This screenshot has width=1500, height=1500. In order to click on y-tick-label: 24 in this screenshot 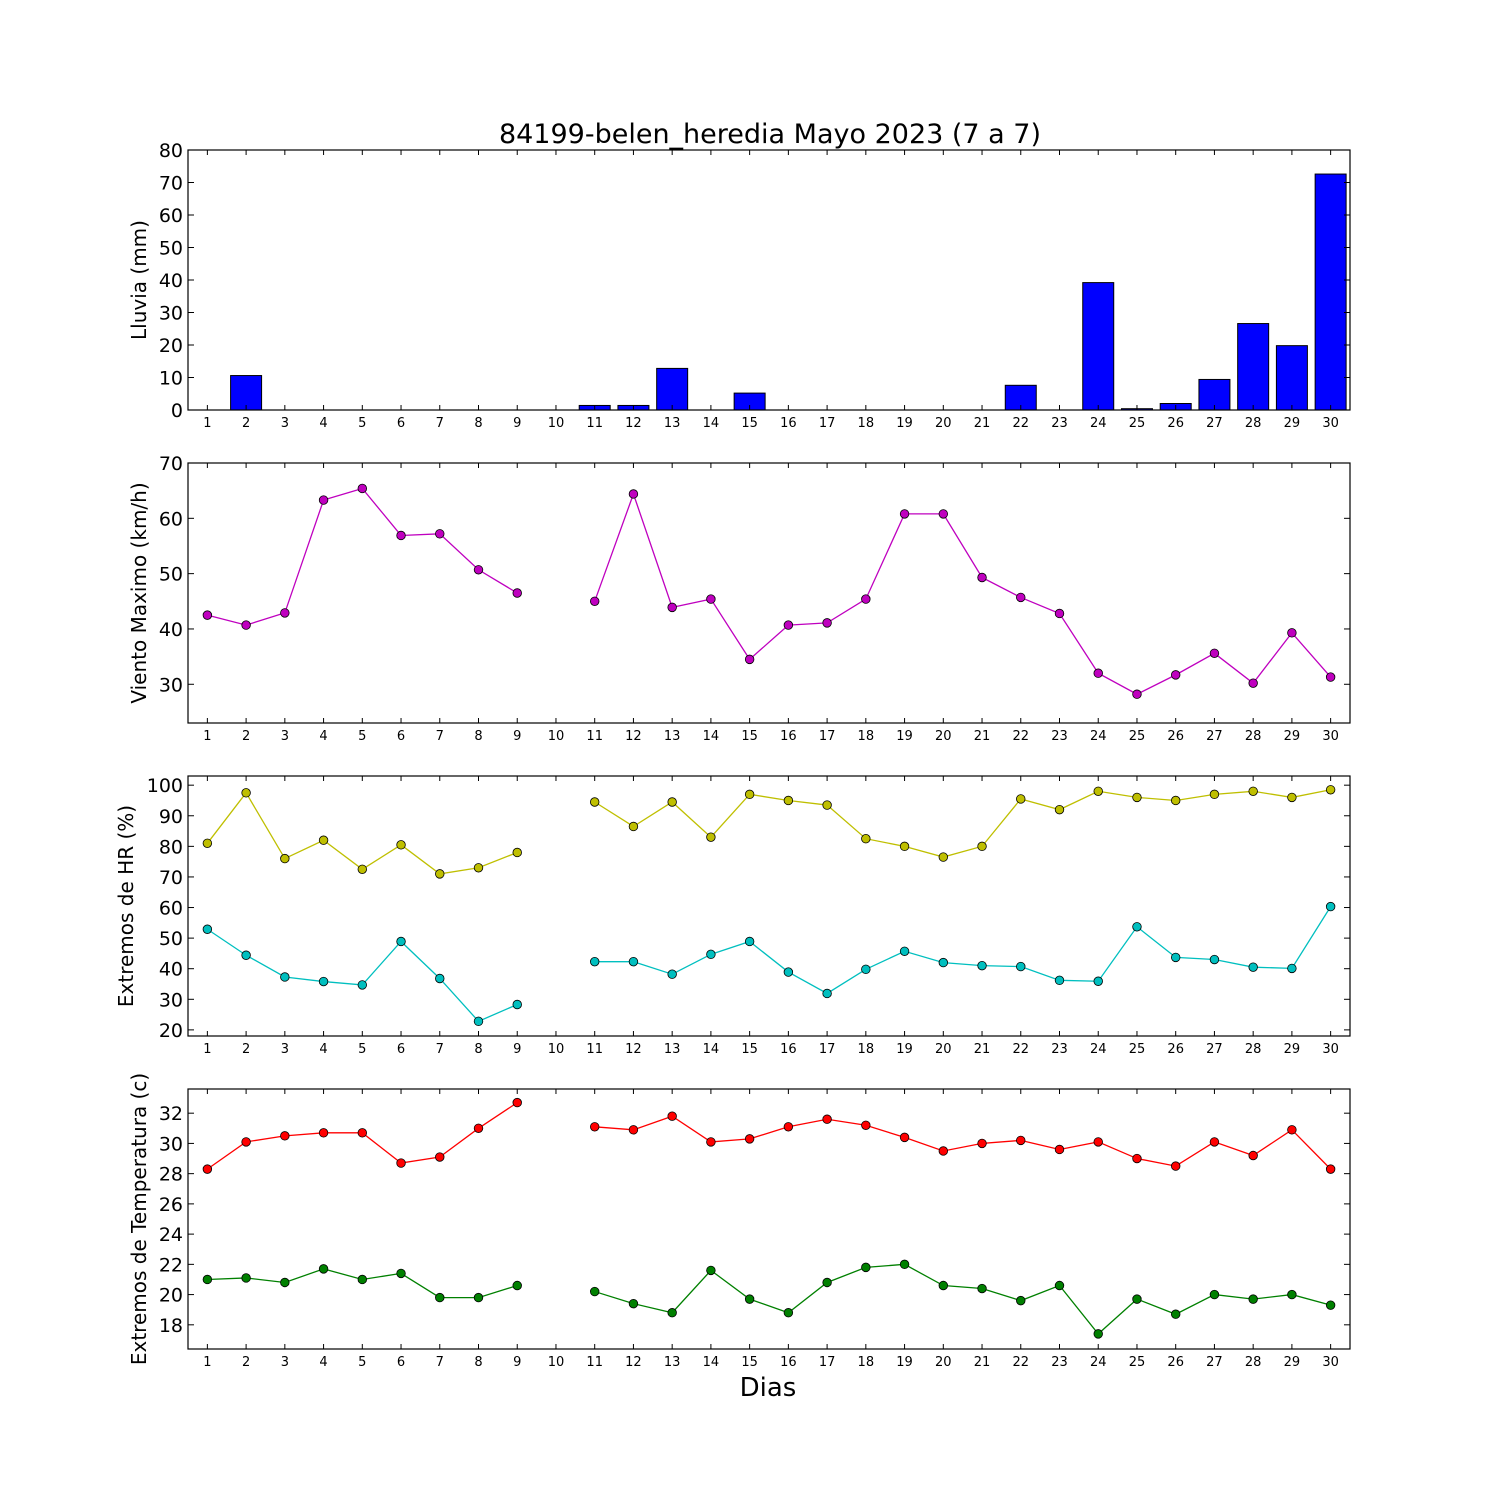, I will do `click(171, 1235)`.